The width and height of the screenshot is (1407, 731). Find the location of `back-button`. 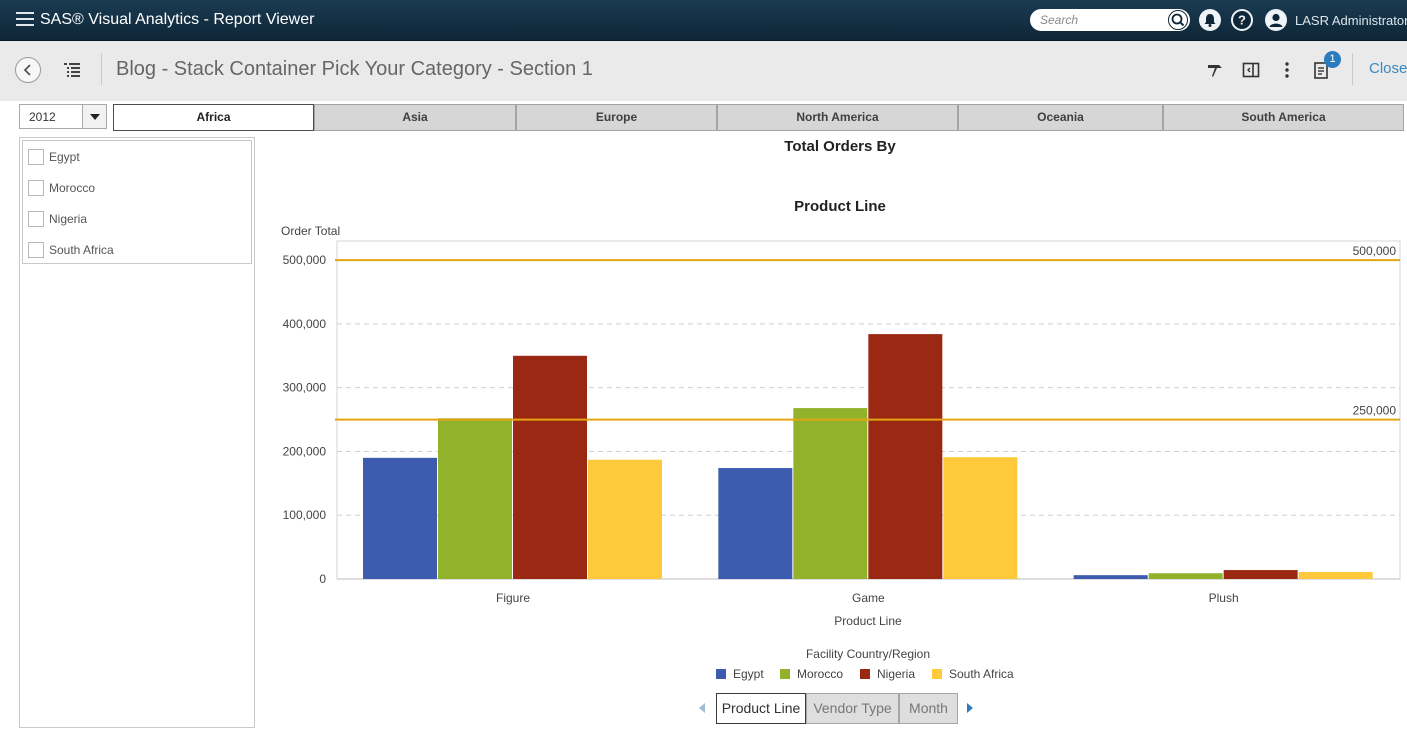

back-button is located at coordinates (28, 70).